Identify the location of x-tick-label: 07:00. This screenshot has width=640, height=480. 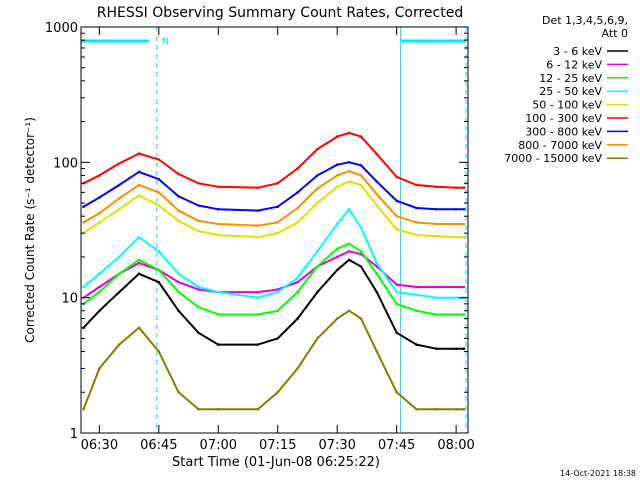
(218, 445).